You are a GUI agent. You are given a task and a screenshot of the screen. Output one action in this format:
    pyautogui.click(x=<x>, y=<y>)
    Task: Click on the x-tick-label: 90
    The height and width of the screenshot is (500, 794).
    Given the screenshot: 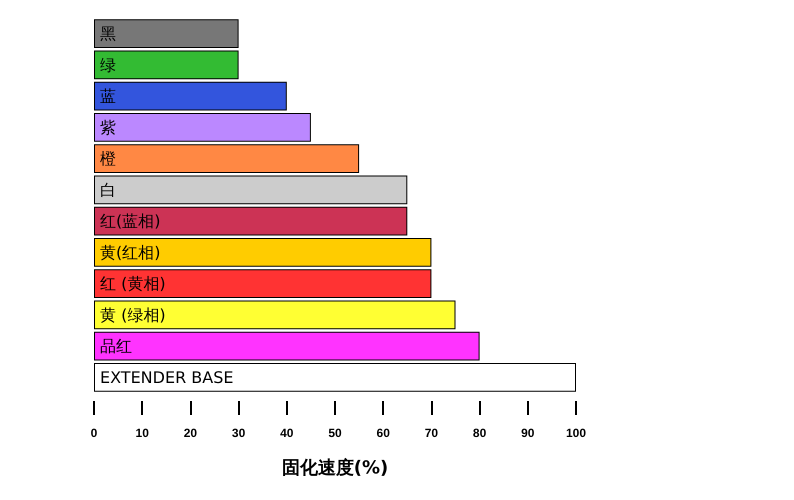 What is the action you would take?
    pyautogui.click(x=528, y=433)
    